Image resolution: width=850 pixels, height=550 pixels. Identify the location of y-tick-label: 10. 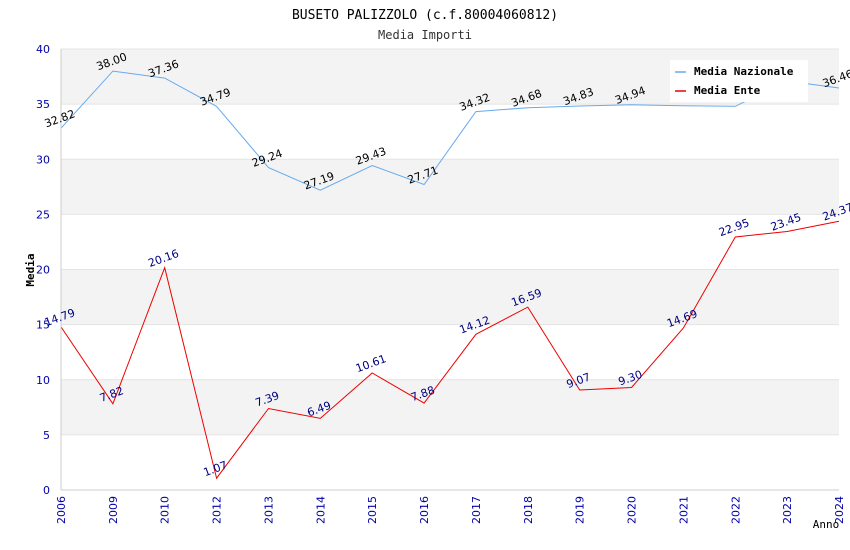
(43, 380).